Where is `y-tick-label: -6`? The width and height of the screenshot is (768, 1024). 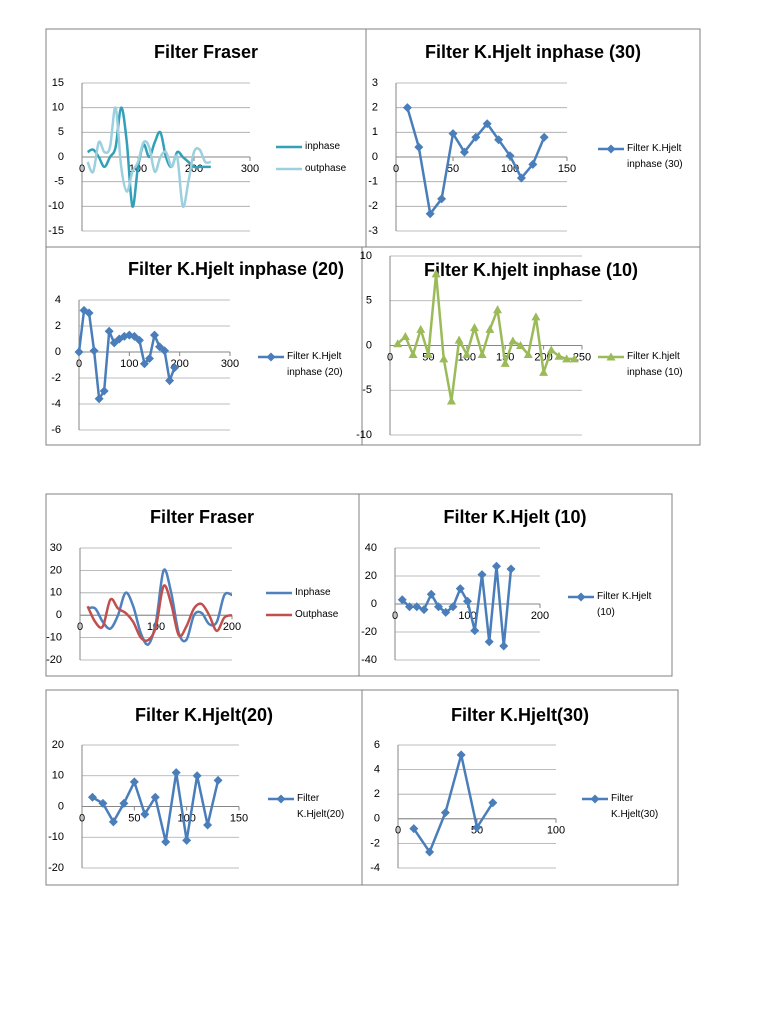 y-tick-label: -6 is located at coordinates (56, 430).